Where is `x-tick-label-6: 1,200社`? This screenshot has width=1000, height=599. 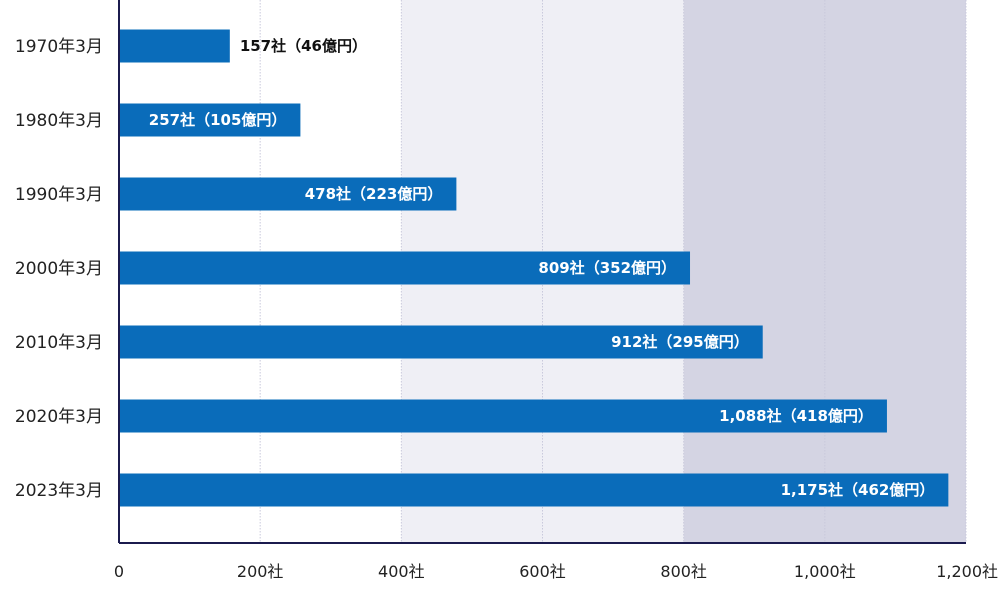
x-tick-label-6: 1,200社 is located at coordinates (967, 571).